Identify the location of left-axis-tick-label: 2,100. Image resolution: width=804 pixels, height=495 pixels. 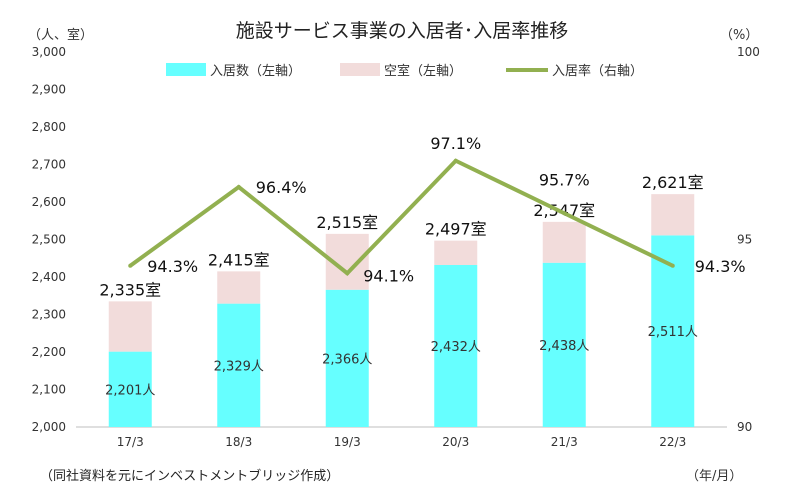
(49, 390).